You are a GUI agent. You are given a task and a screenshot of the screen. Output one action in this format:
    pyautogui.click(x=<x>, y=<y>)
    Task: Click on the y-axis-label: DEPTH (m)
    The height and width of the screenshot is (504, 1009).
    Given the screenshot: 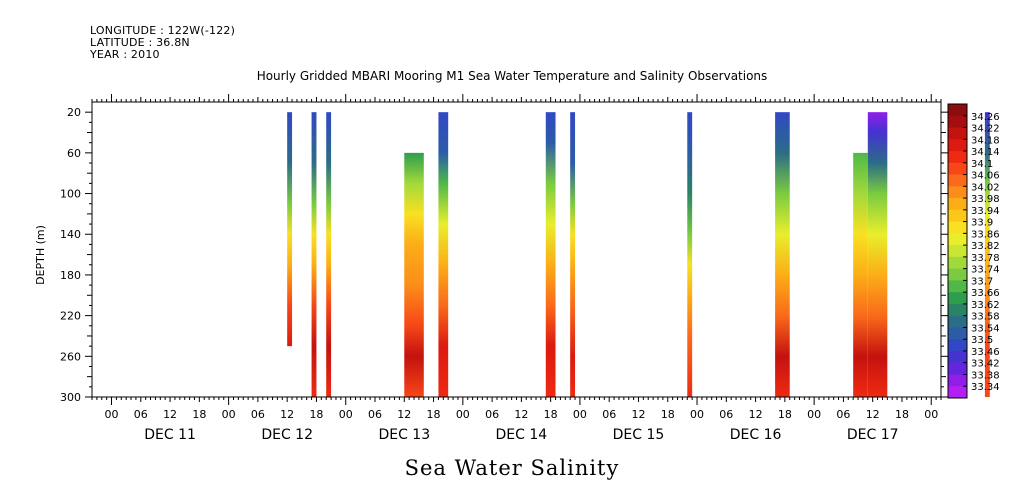 What is the action you would take?
    pyautogui.click(x=40, y=255)
    